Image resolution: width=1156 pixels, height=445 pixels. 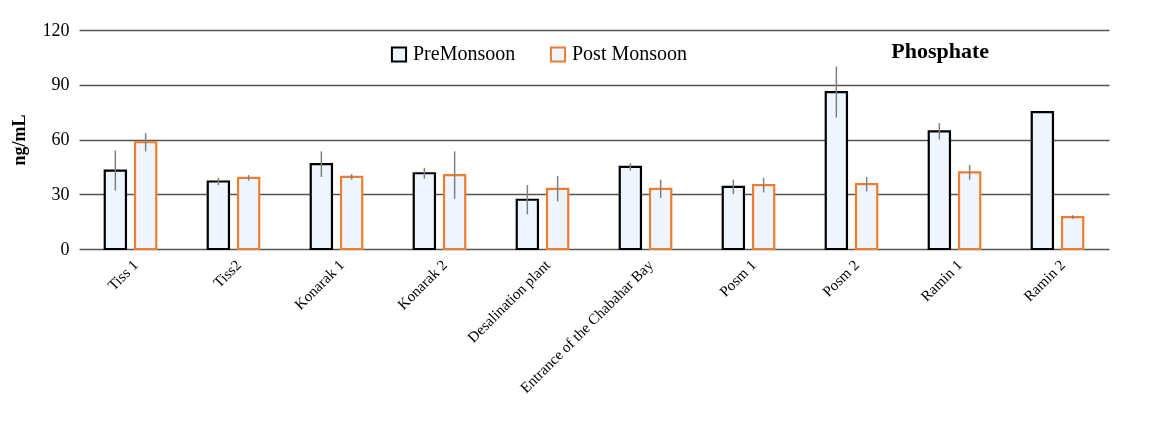 What do you see at coordinates (464, 53) in the screenshot?
I see `legend-label: PreMonsoon` at bounding box center [464, 53].